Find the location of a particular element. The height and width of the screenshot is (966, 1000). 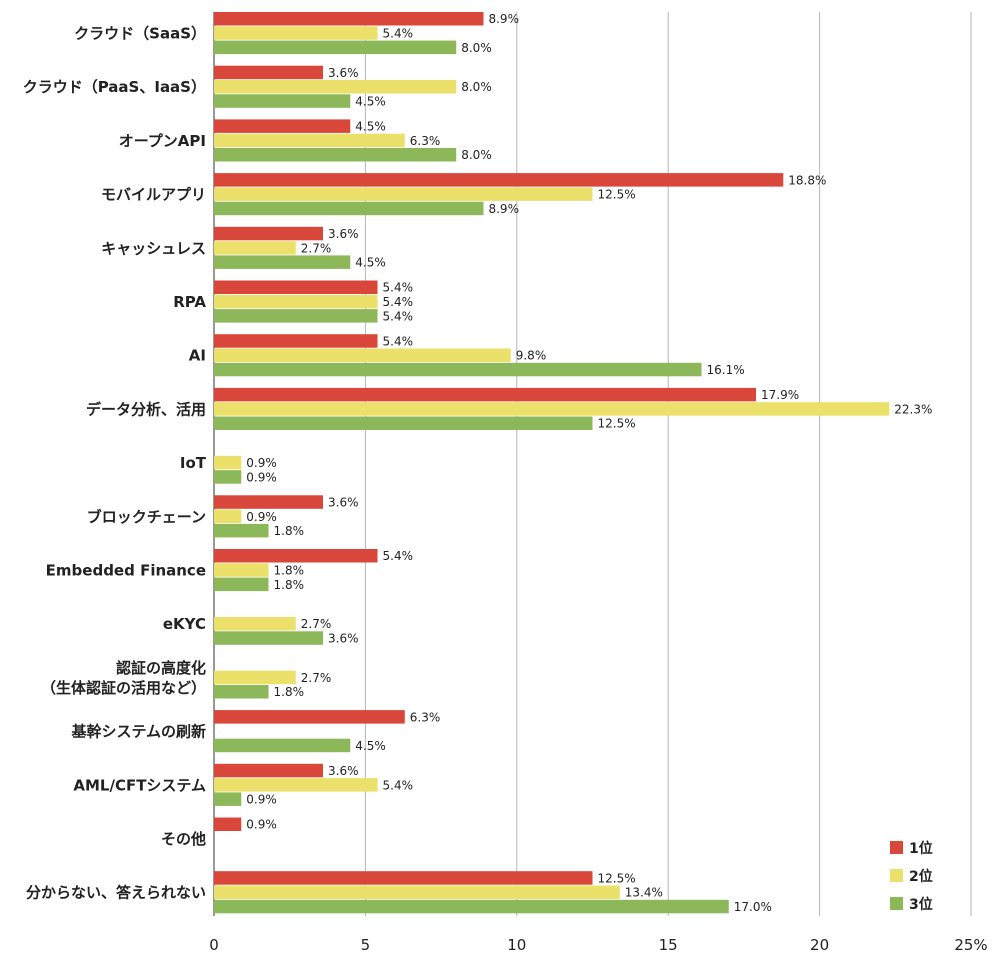

bar-1位-10 is located at coordinates (296, 556).